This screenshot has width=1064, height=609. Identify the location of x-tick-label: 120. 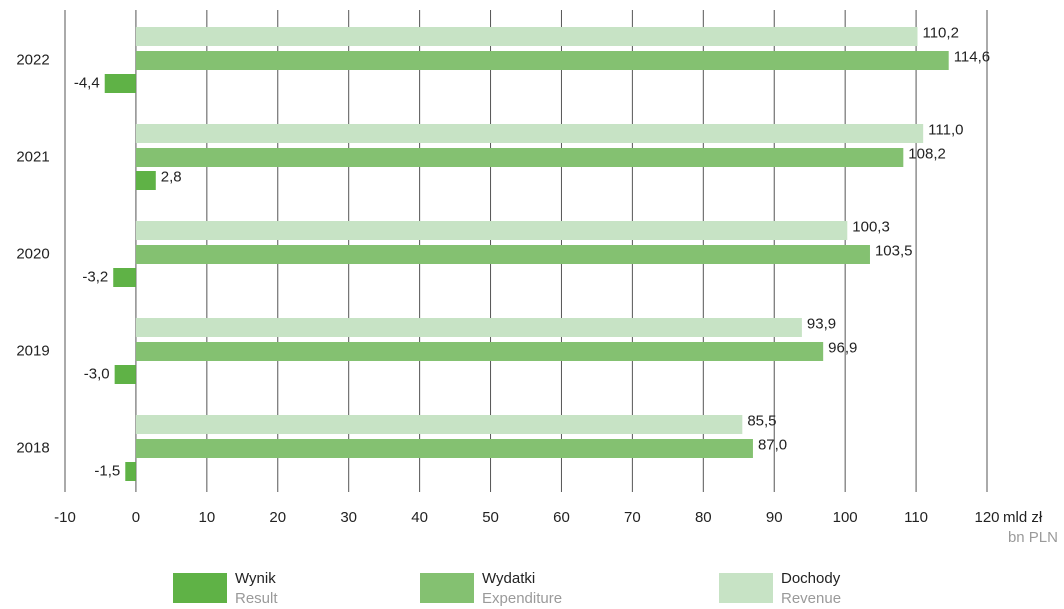
(986, 517).